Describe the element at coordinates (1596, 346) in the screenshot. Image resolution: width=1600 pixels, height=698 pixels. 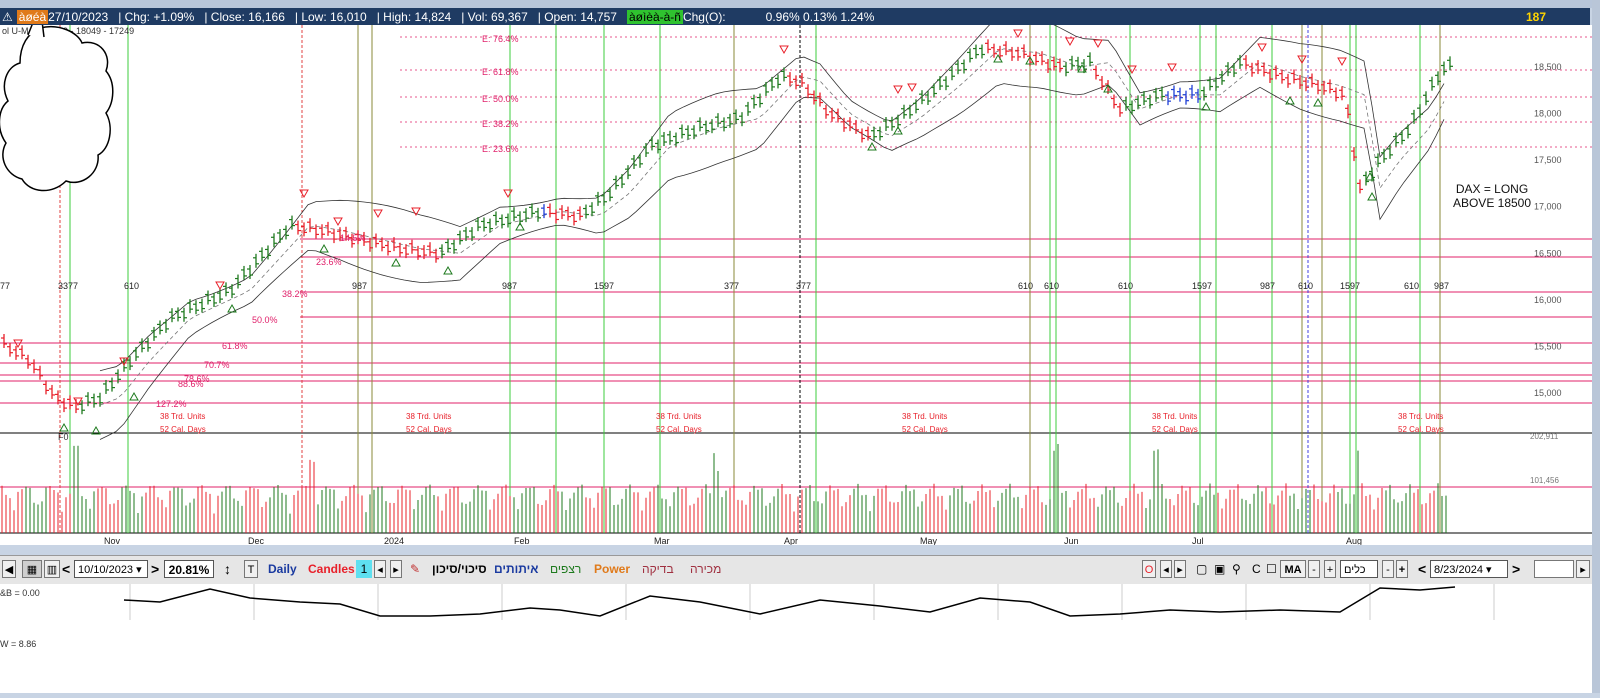
I see `right-window-border` at that location.